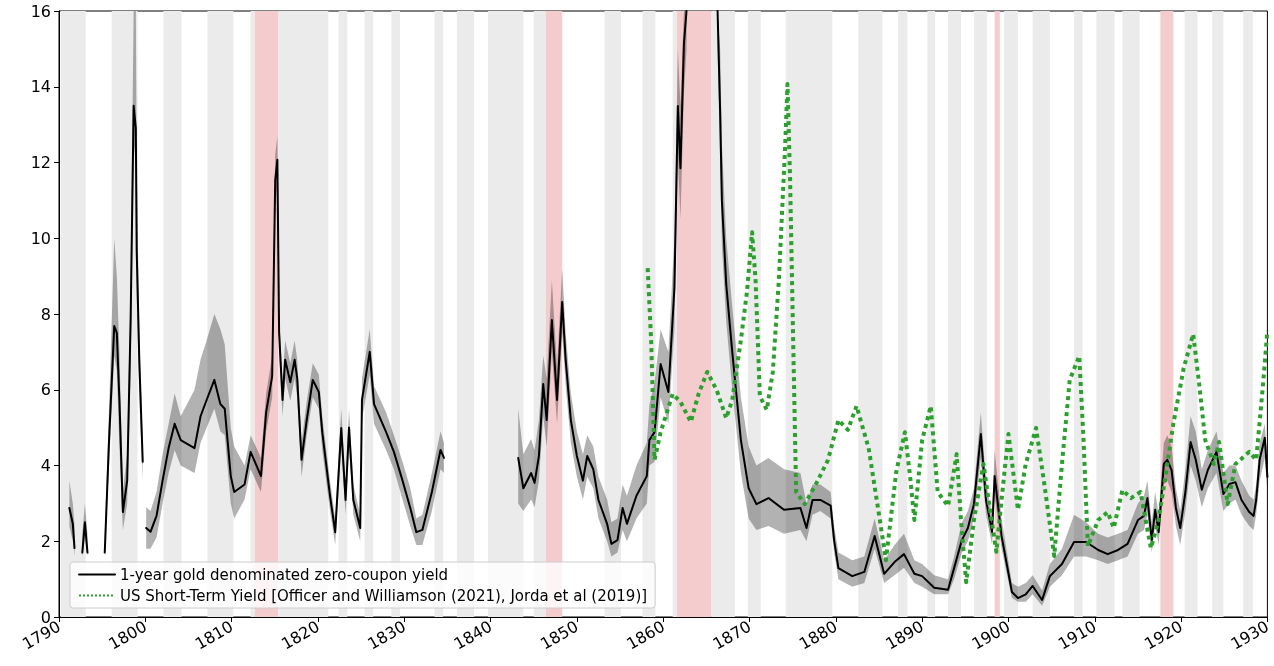  Describe the element at coordinates (40, 162) in the screenshot. I see `y-tick-label: 12` at that location.